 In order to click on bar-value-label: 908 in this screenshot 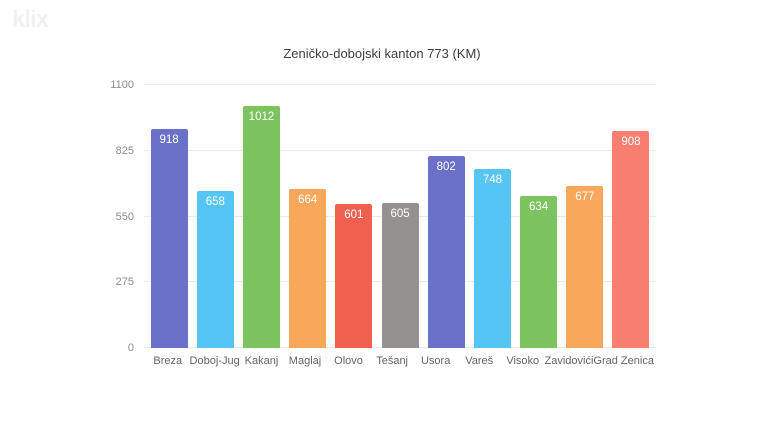, I will do `click(631, 141)`.